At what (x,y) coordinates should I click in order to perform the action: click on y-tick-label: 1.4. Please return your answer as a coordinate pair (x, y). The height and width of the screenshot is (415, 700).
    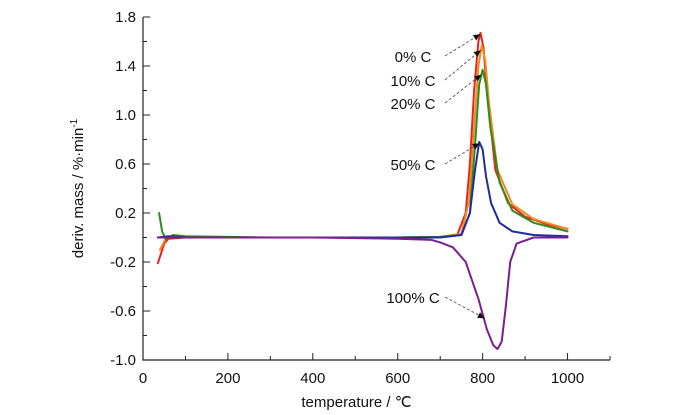
    Looking at the image, I should click on (125, 66).